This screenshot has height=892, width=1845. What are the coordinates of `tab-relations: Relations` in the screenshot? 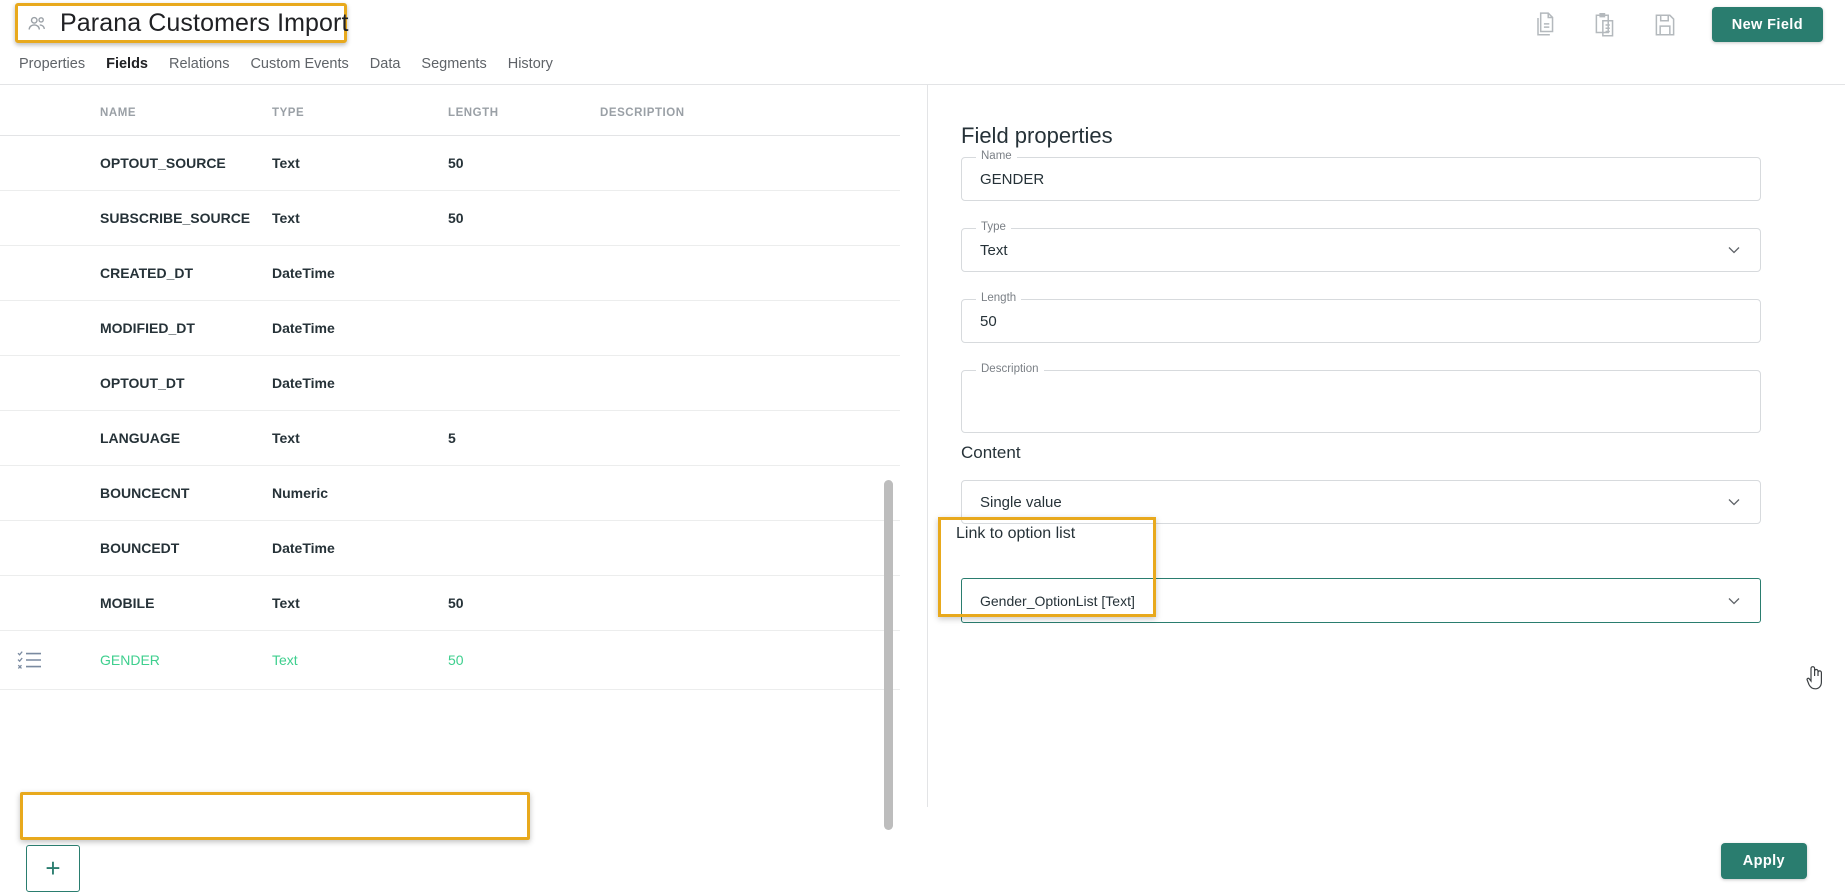 It's located at (199, 64).